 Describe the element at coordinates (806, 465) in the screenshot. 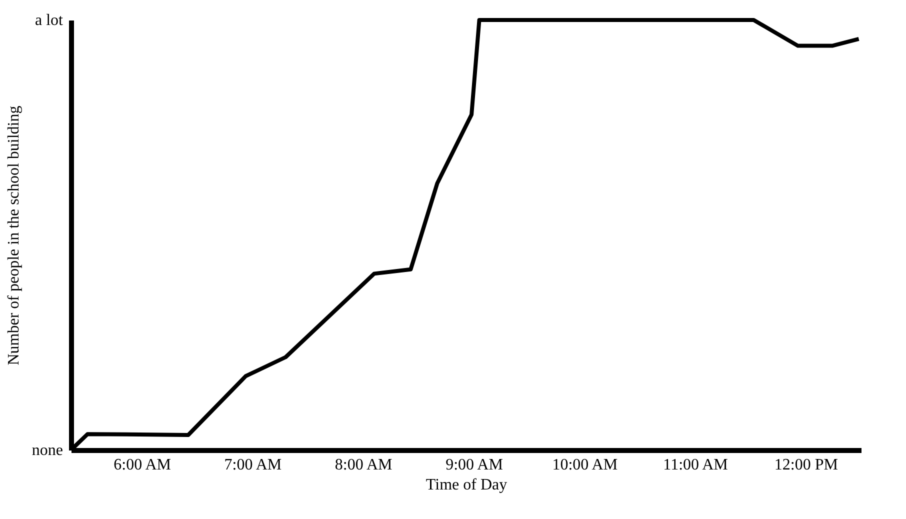

I see `x-tick-label: 12:00 PM` at that location.